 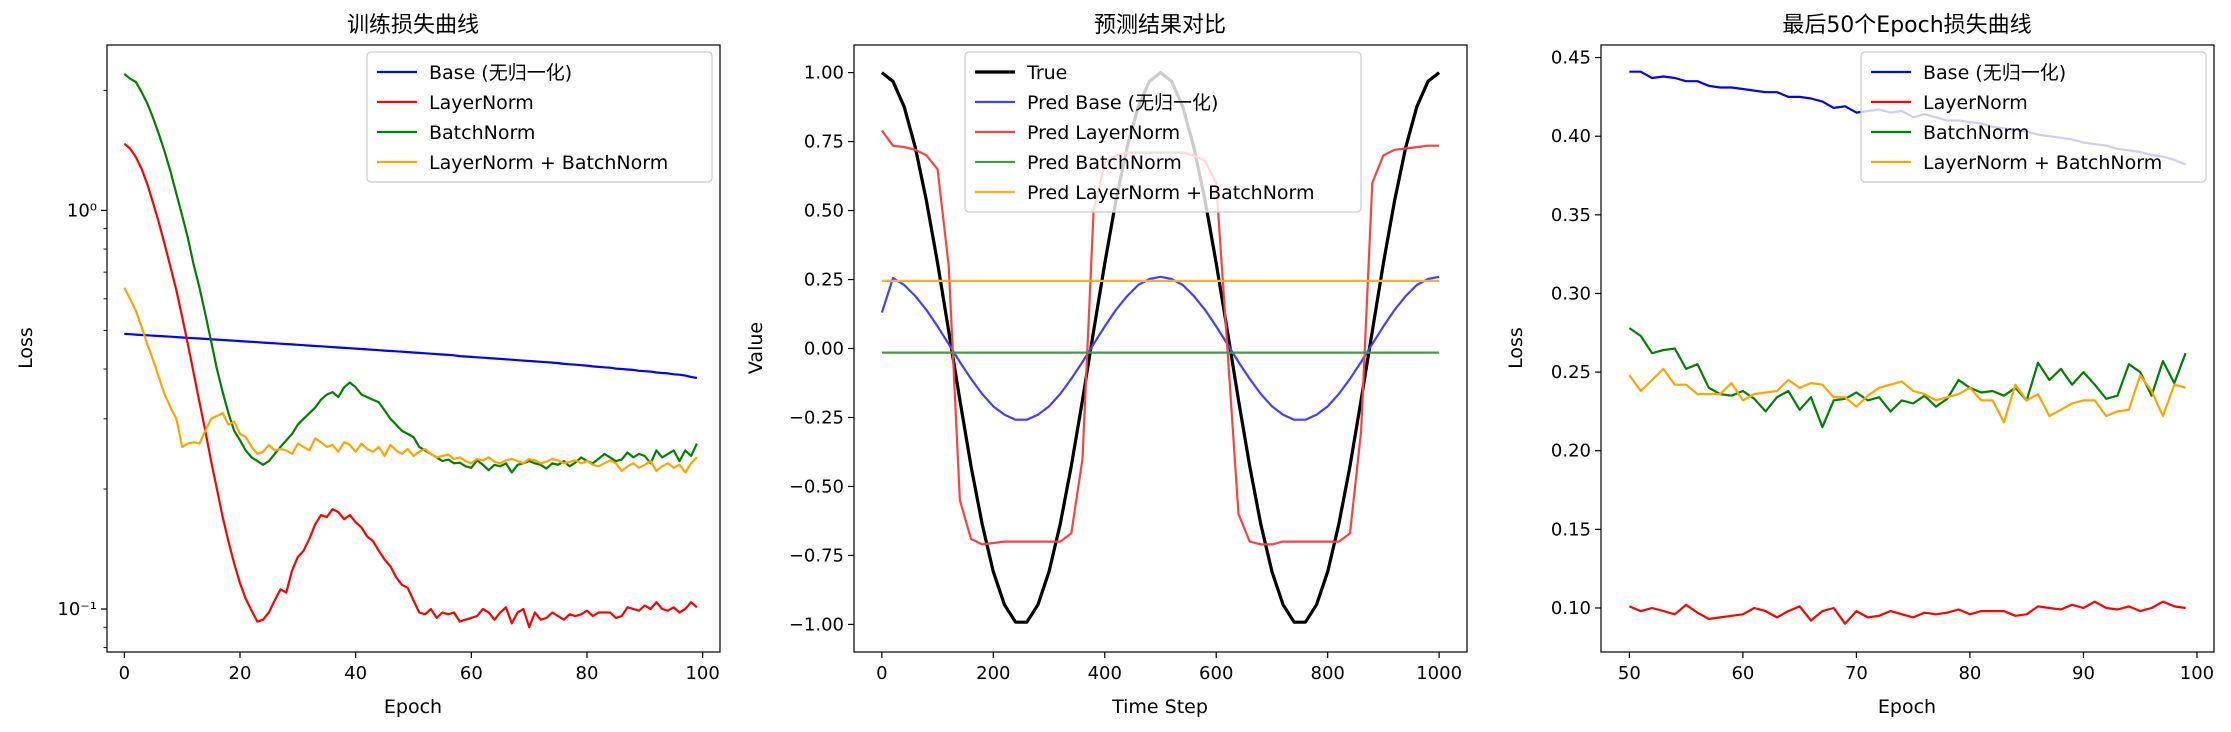 I want to click on x-tick-label: 40, so click(x=355, y=673).